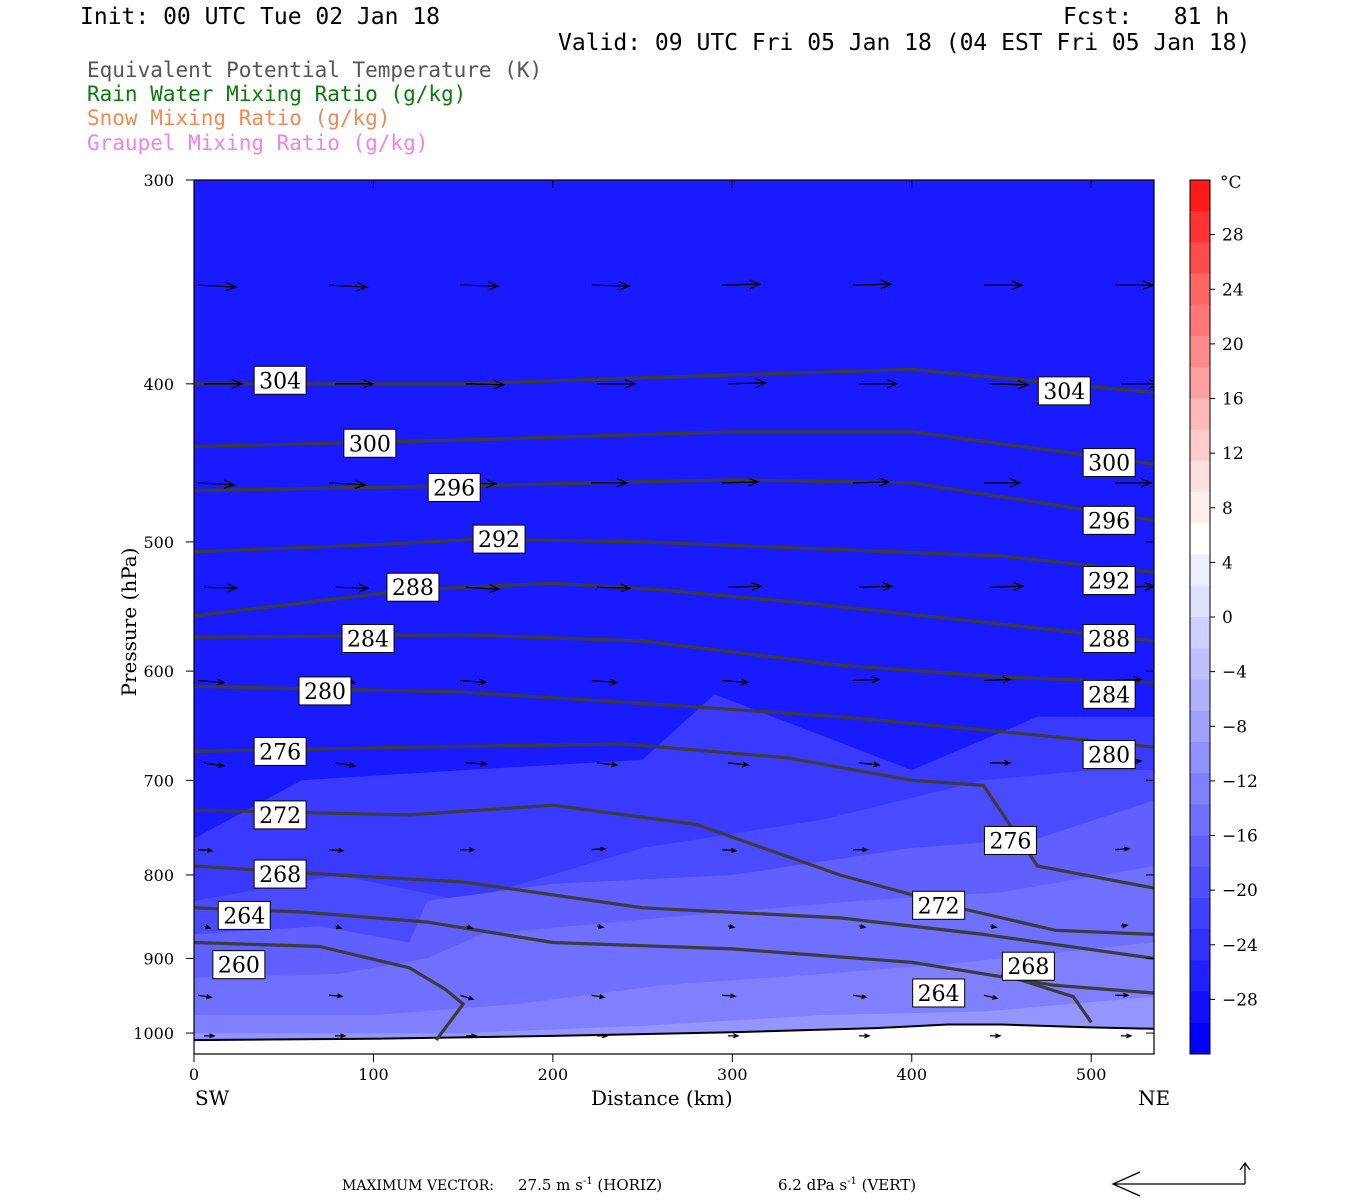  What do you see at coordinates (370, 444) in the screenshot?
I see `contour-label-1: 300` at bounding box center [370, 444].